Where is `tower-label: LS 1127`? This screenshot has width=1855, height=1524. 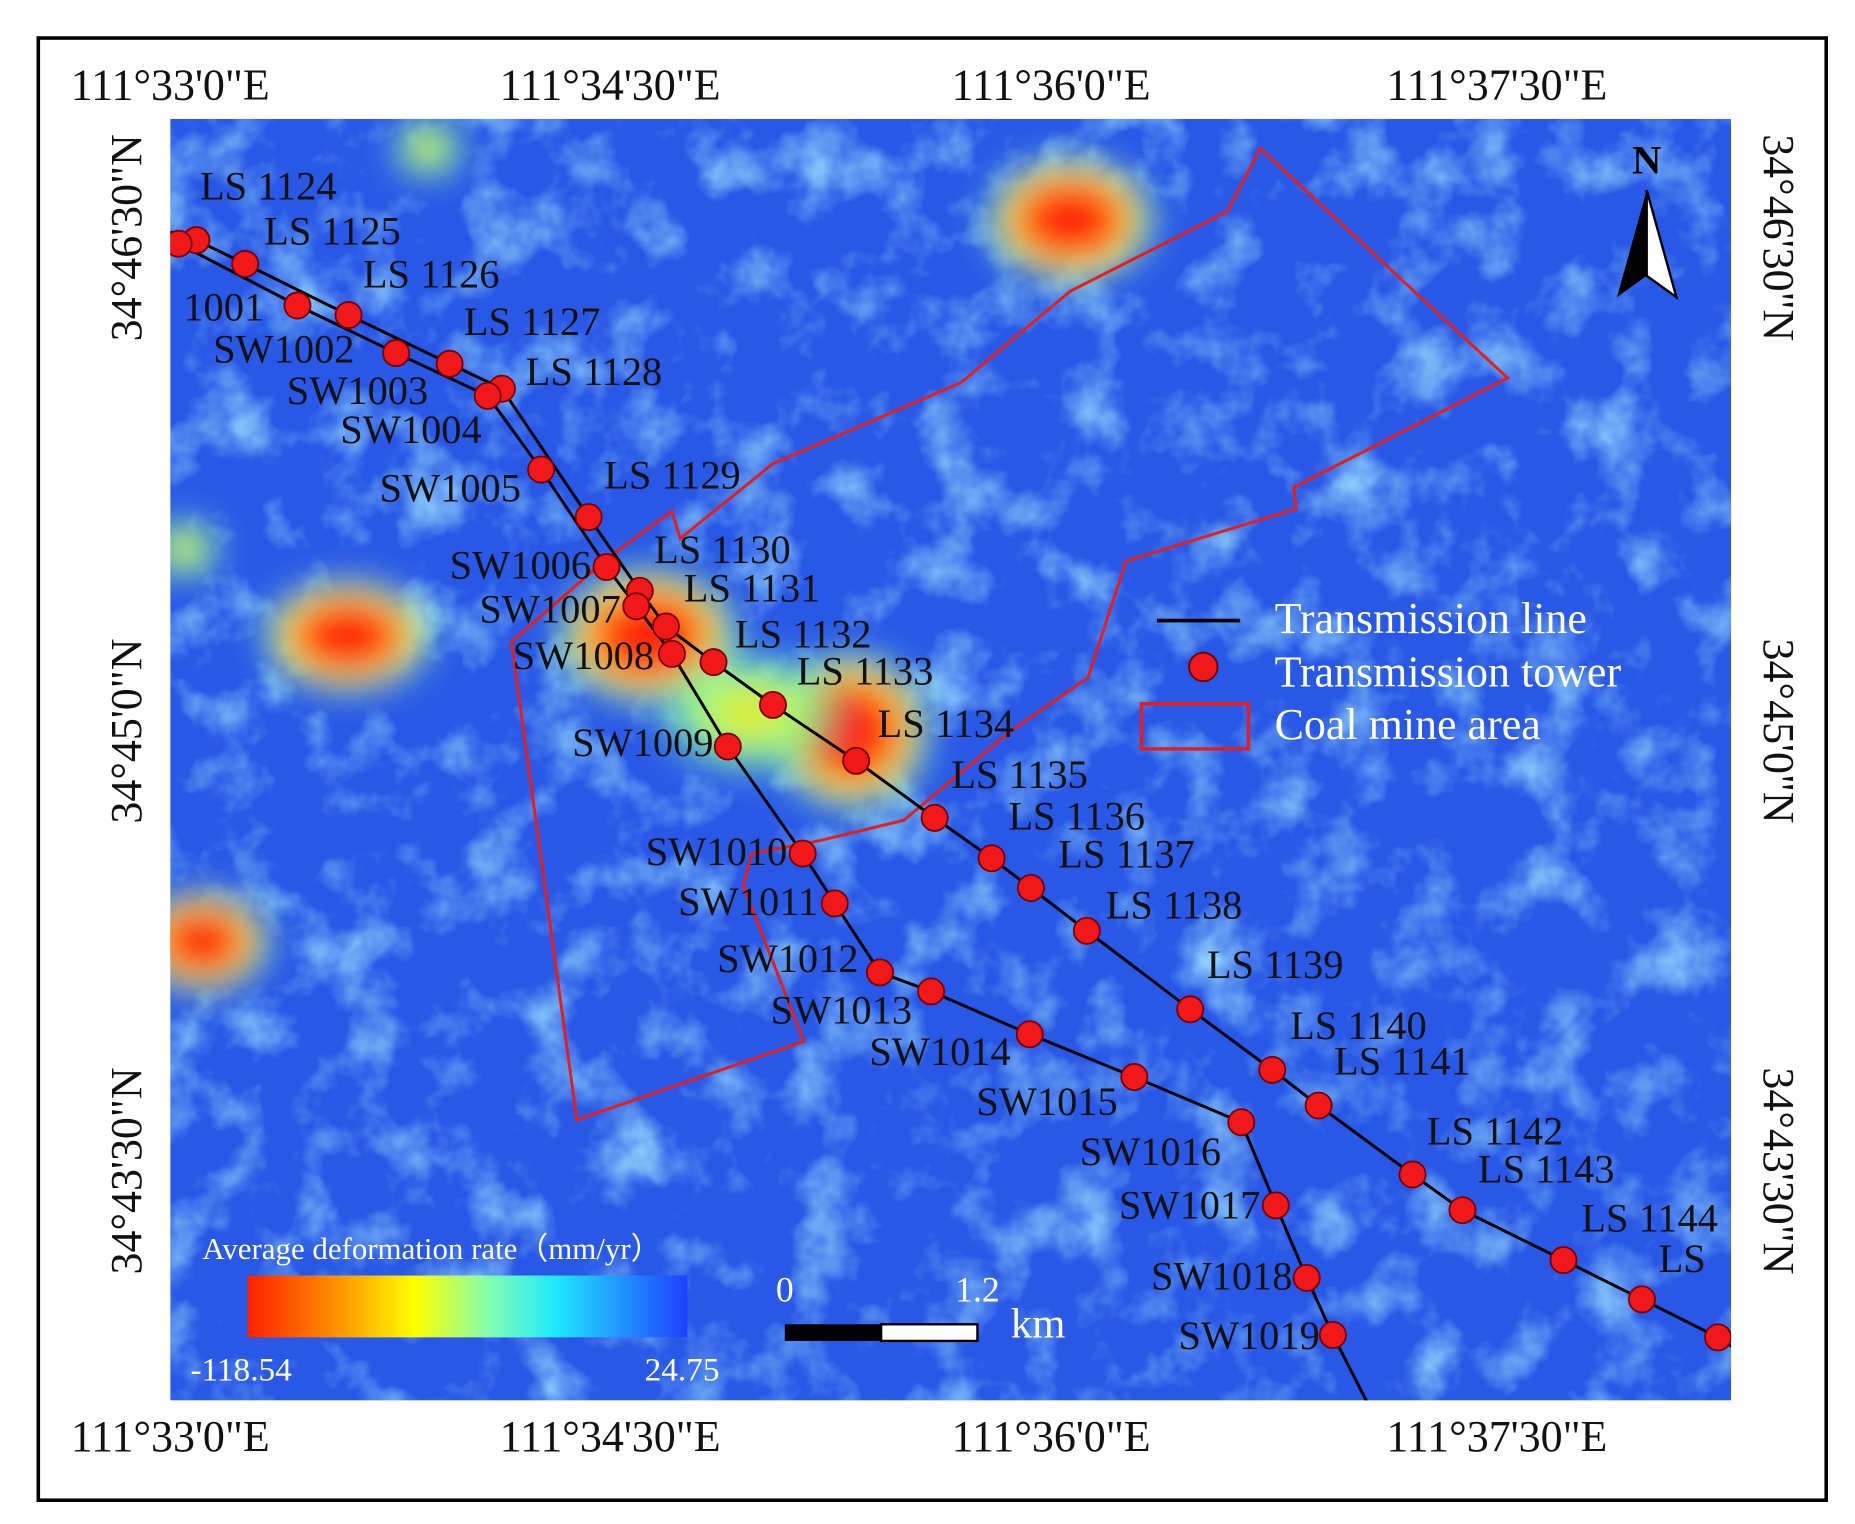
tower-label: LS 1127 is located at coordinates (532, 321).